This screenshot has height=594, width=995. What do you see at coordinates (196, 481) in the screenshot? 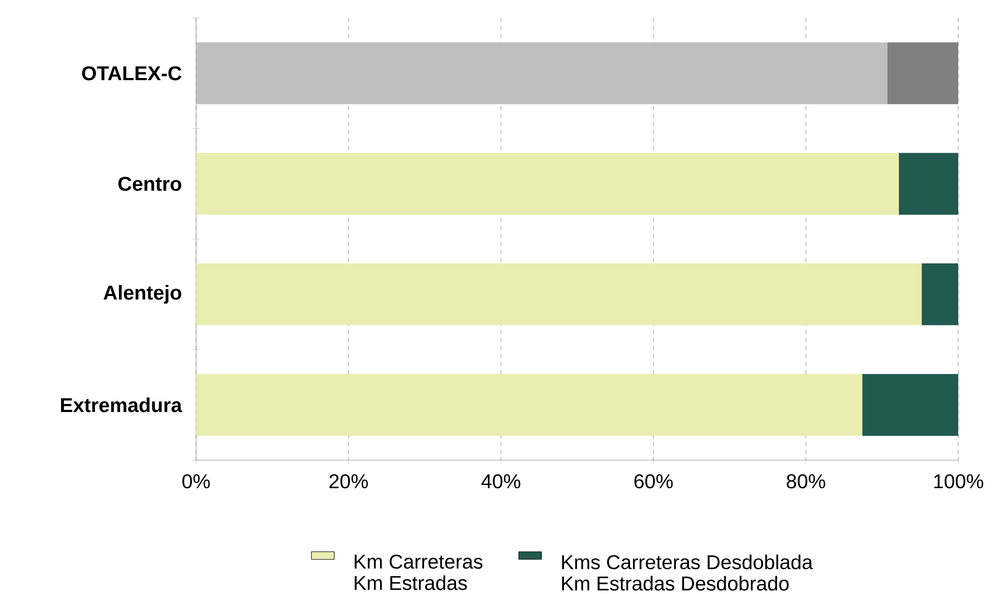
I see `x-tick-label: 0%` at bounding box center [196, 481].